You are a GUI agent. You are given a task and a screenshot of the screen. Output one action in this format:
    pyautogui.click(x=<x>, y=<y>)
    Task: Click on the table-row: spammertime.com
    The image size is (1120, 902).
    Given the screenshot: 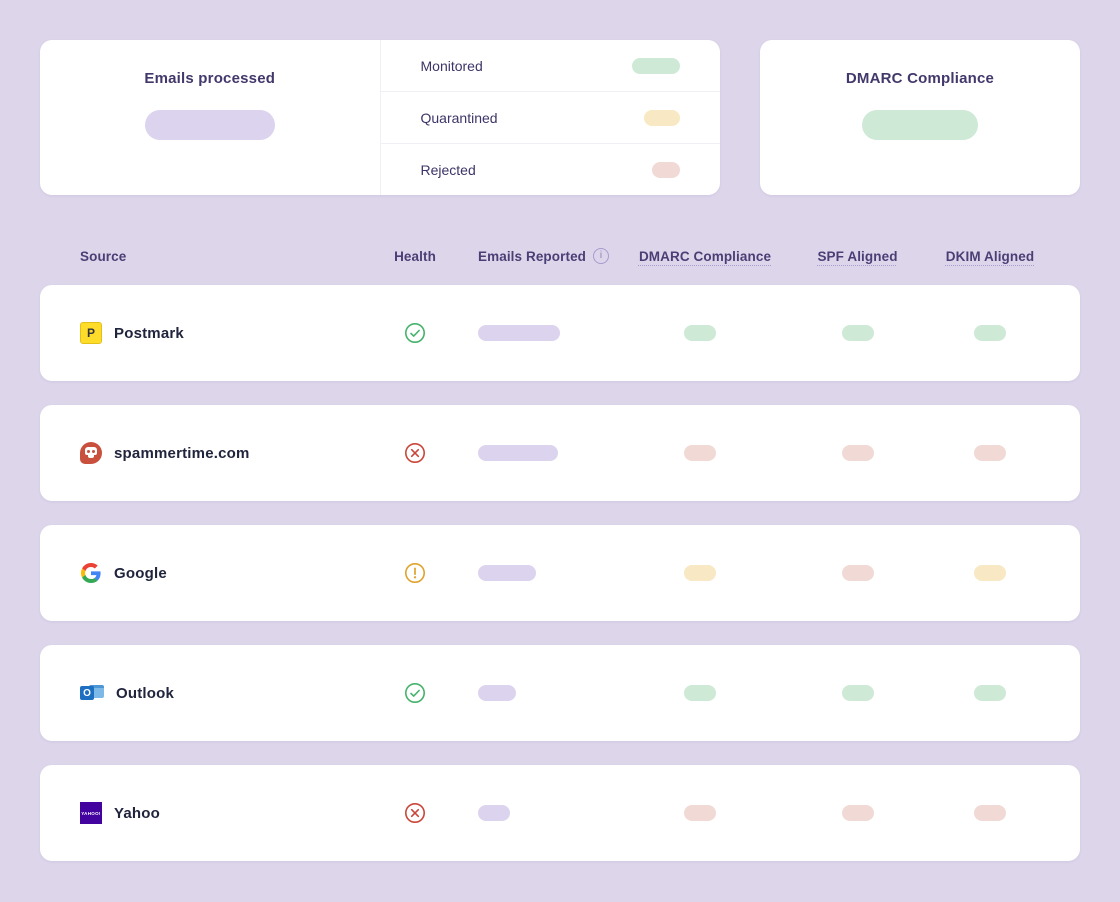 What is the action you would take?
    pyautogui.click(x=560, y=453)
    